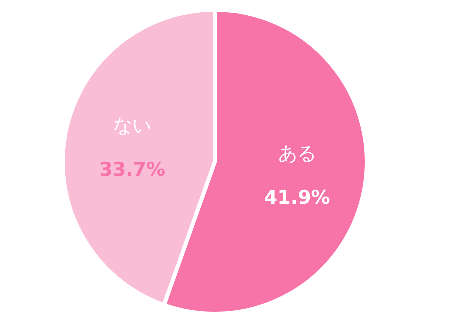  What do you see at coordinates (133, 125) in the screenshot?
I see `slice-label: ない` at bounding box center [133, 125].